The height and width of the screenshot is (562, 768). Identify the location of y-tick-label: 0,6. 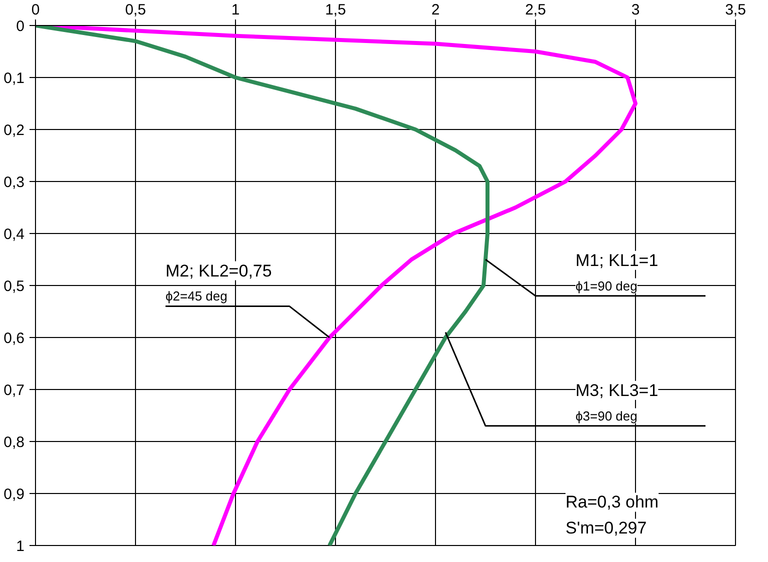
(14, 338).